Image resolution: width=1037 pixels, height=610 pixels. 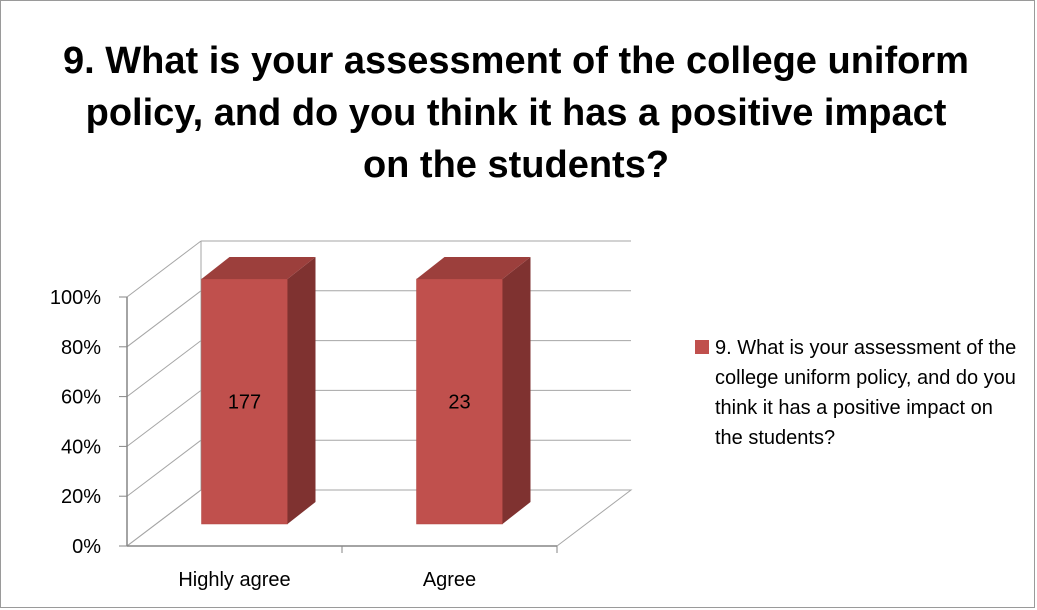 What do you see at coordinates (366, 391) in the screenshot?
I see `bars` at bounding box center [366, 391].